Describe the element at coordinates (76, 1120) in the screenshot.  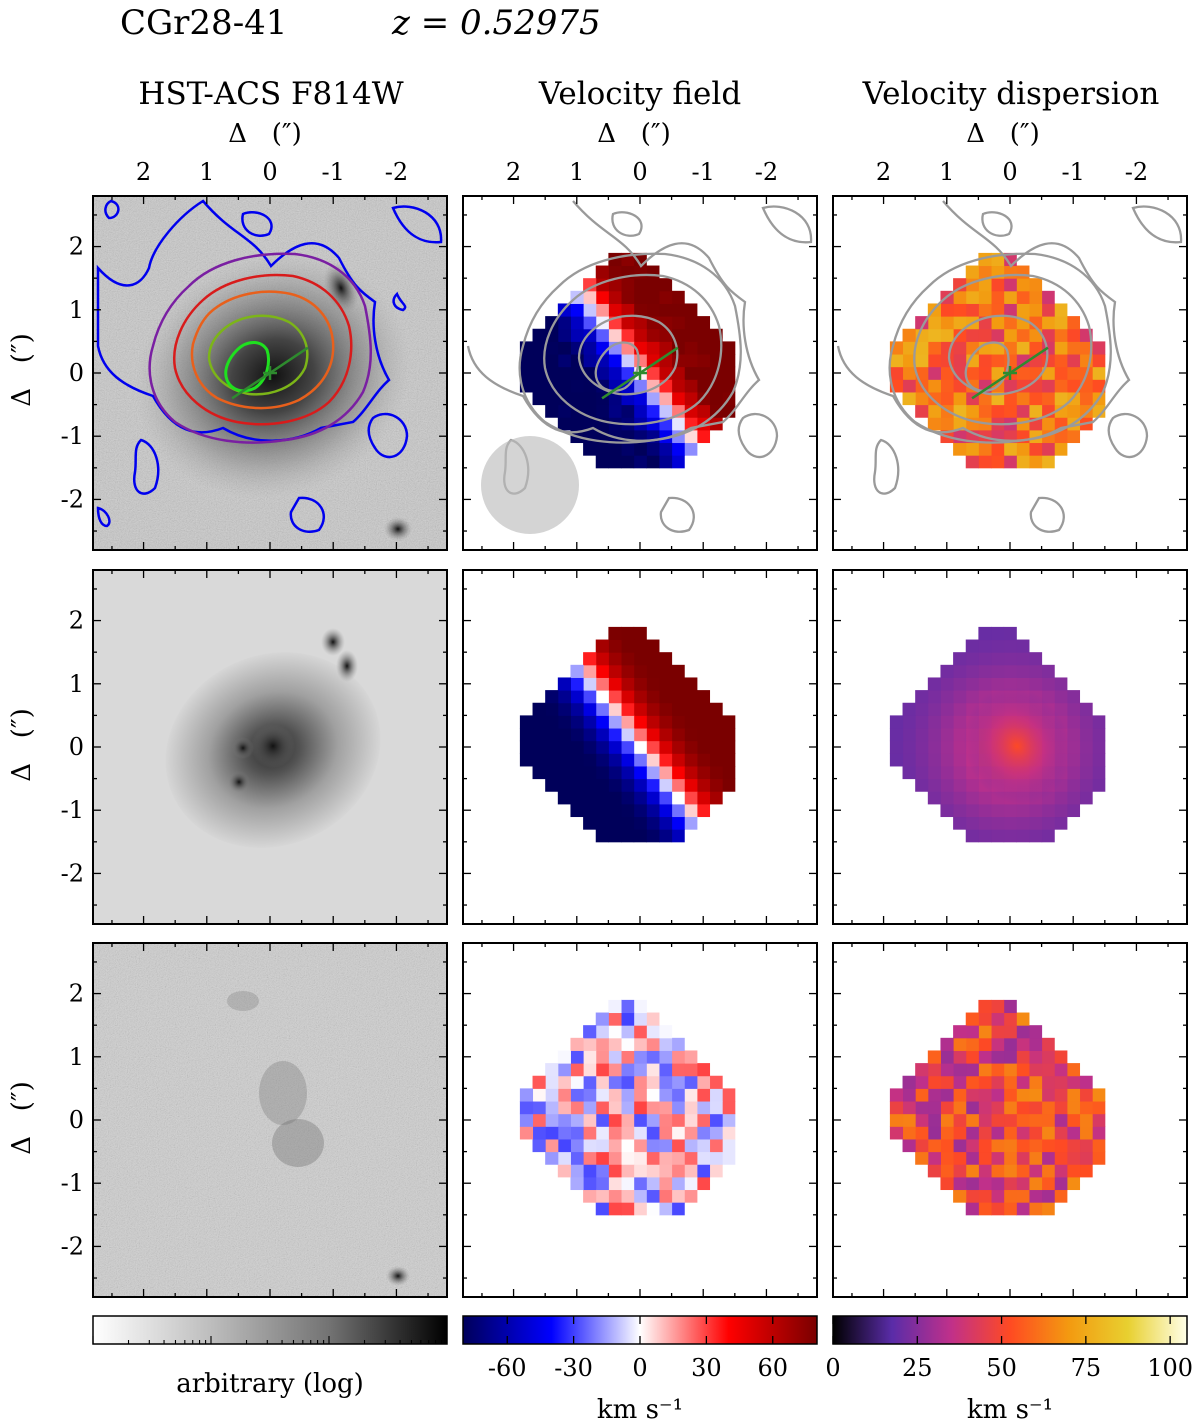
I see `y-tick-label: 0` at that location.